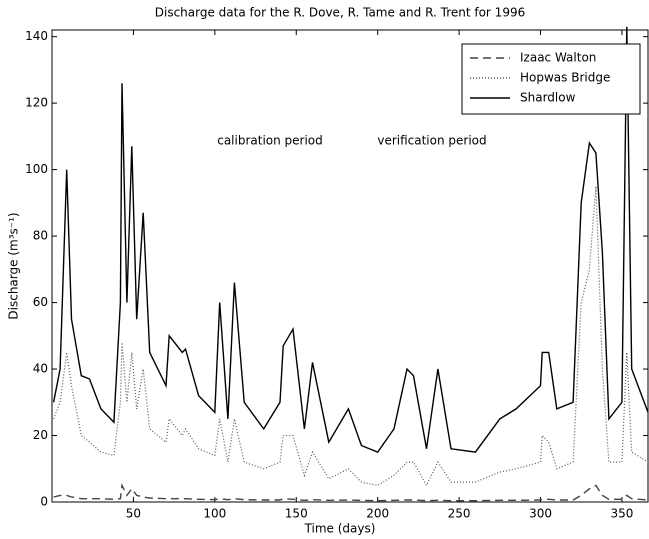  Describe the element at coordinates (36, 36) in the screenshot. I see `y-tick-label: 140` at that location.